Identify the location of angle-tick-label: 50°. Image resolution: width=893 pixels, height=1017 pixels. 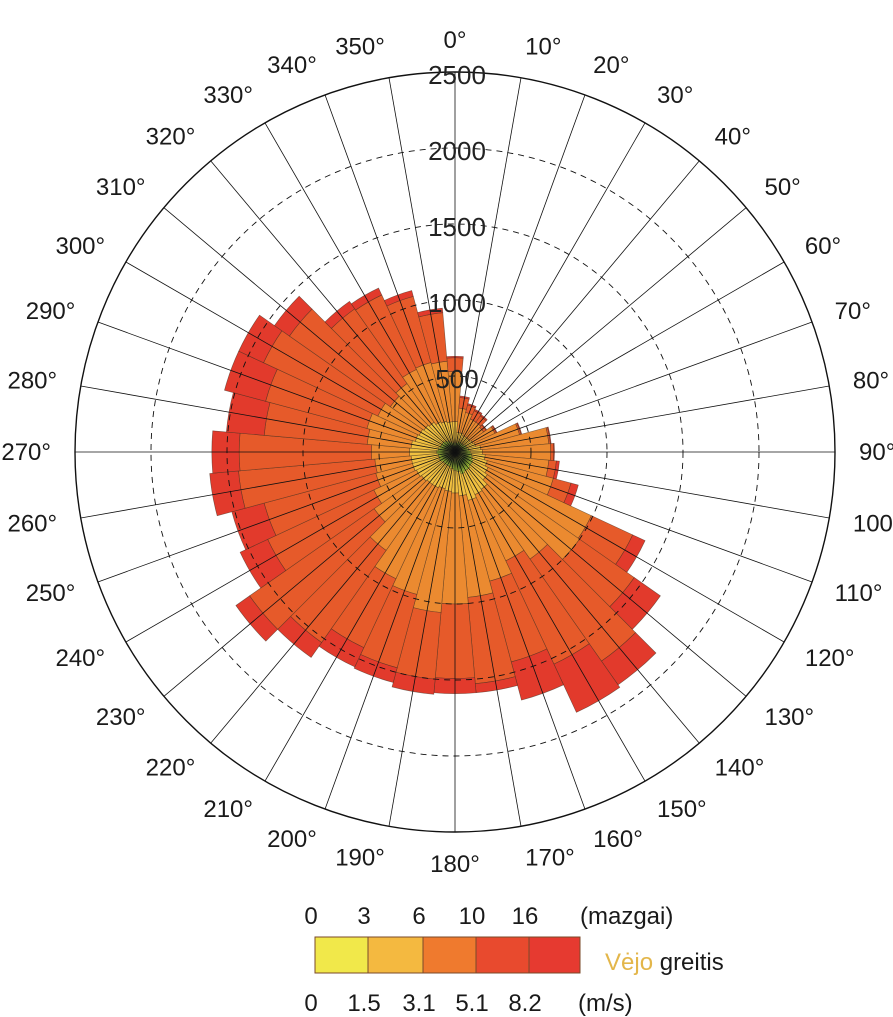
(782, 187).